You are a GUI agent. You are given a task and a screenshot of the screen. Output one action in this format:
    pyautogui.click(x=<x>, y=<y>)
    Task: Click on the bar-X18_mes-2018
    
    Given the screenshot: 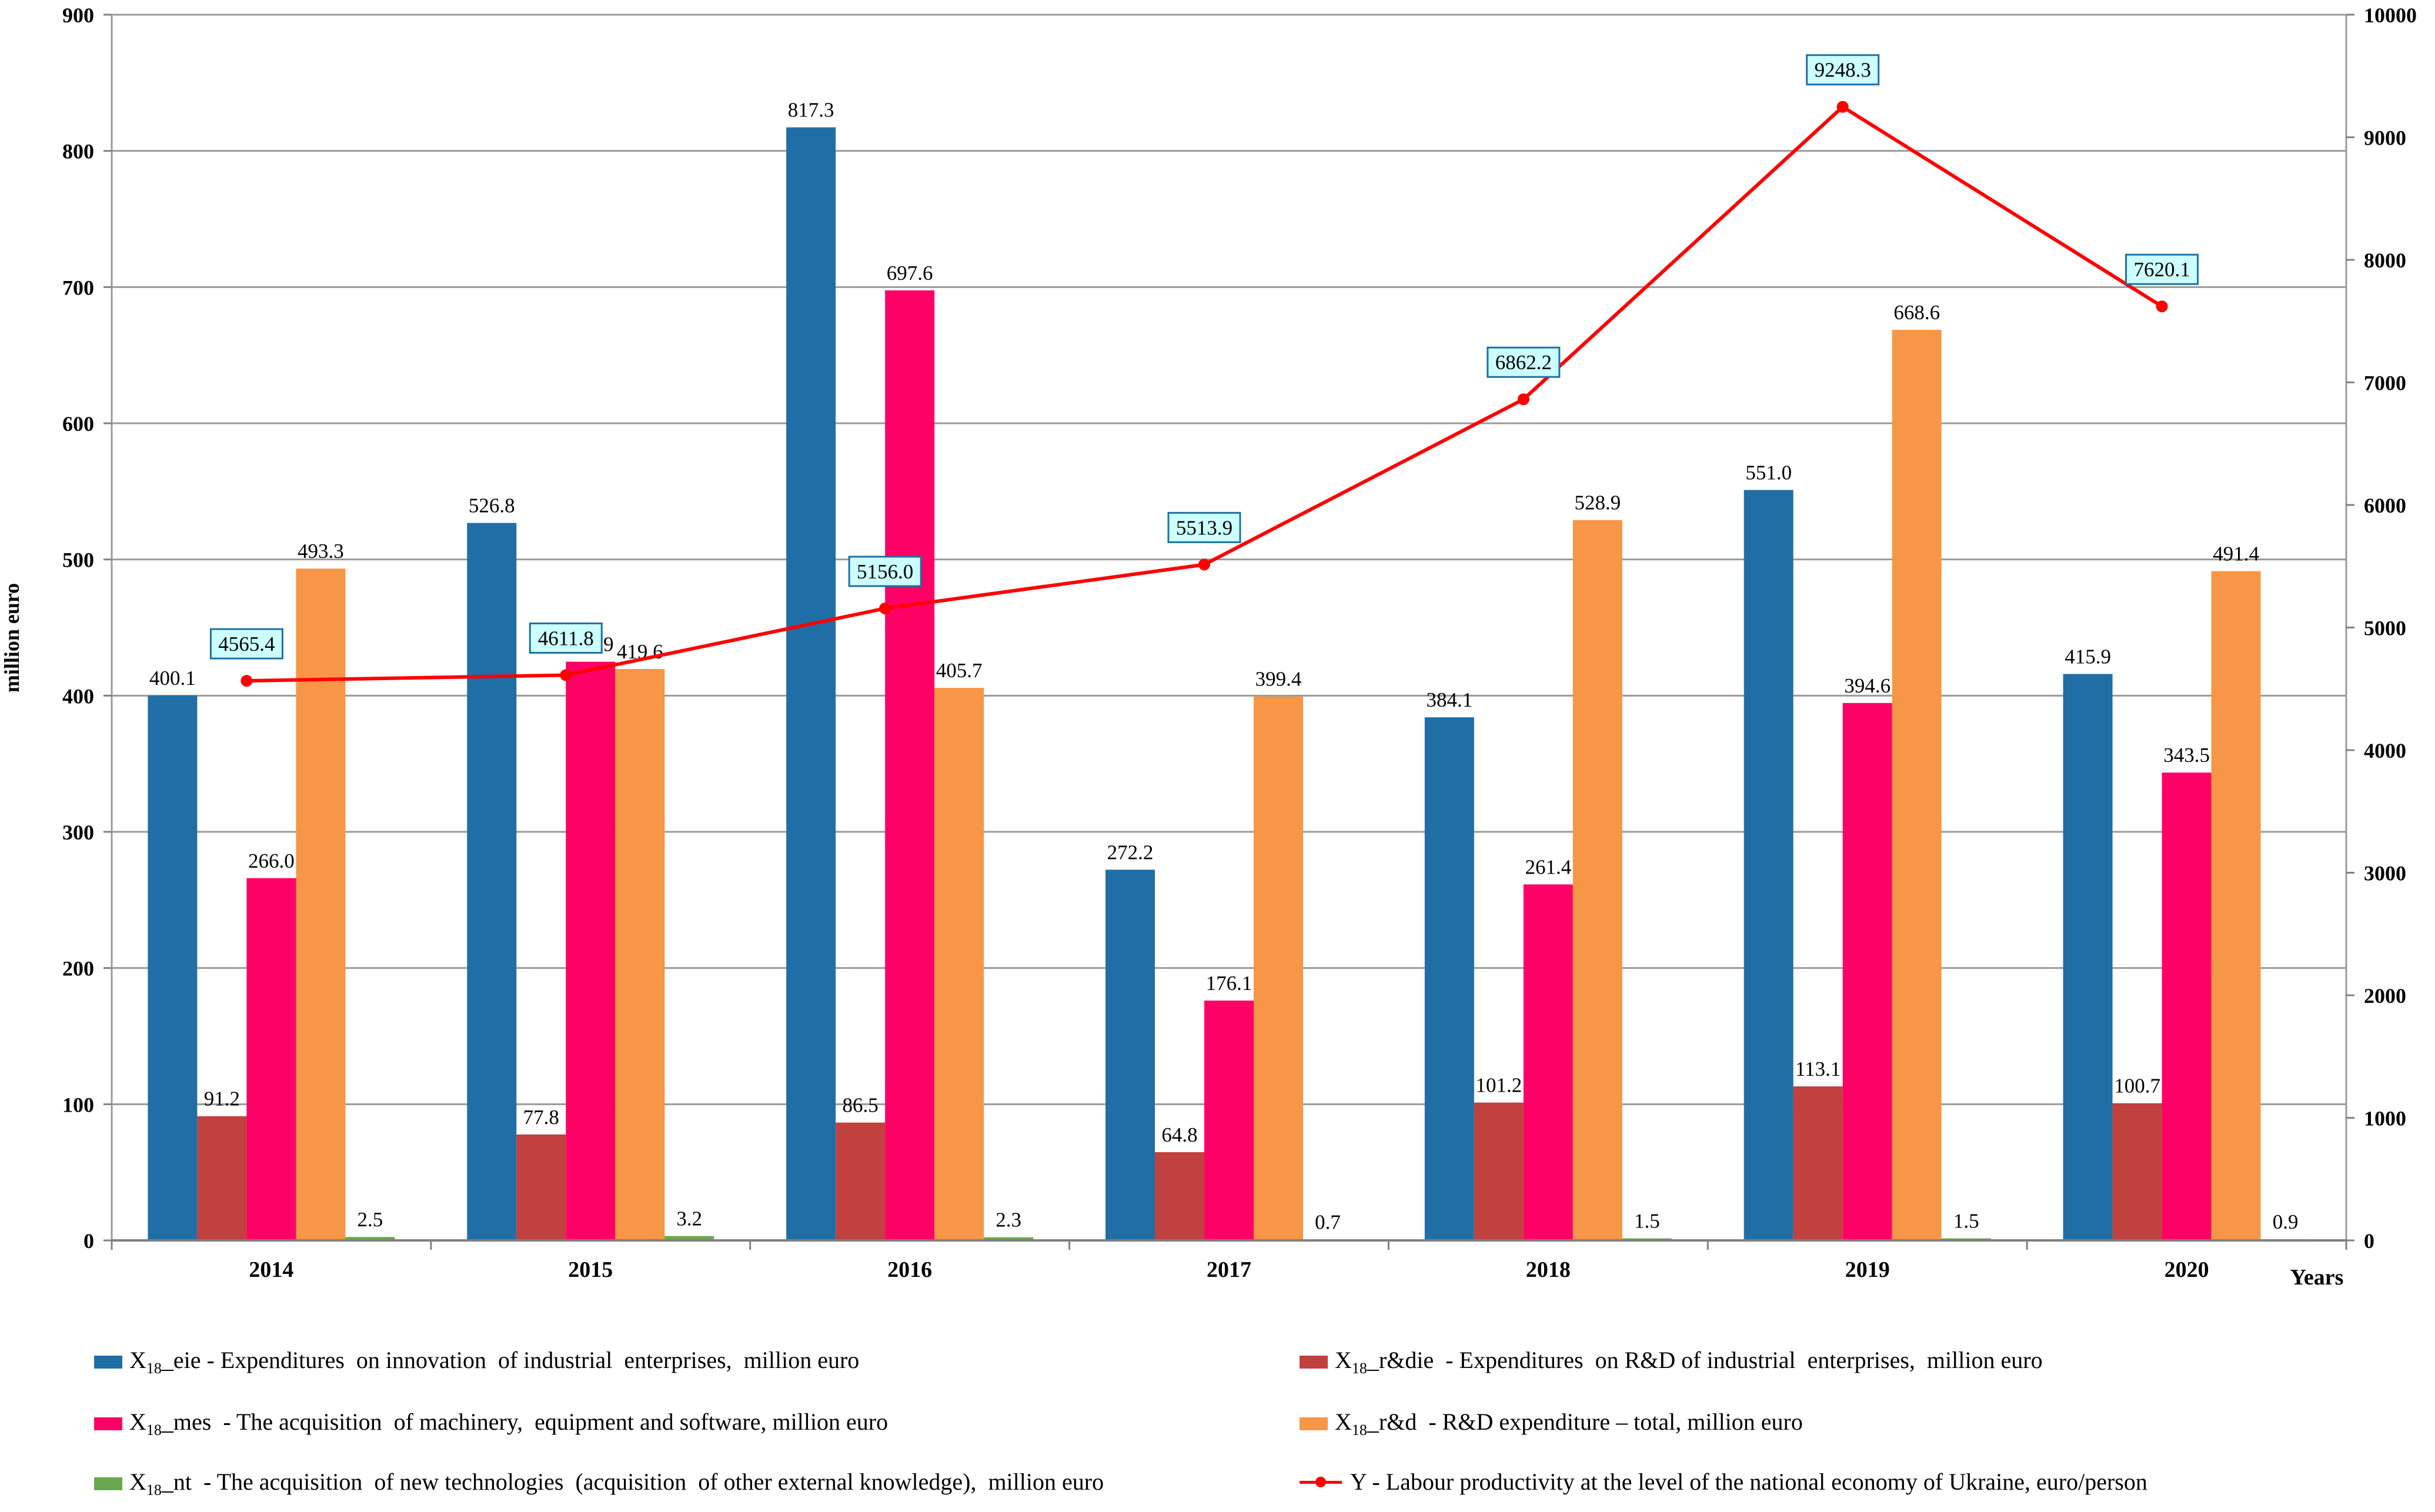 What is the action you would take?
    pyautogui.click(x=1548, y=1062)
    